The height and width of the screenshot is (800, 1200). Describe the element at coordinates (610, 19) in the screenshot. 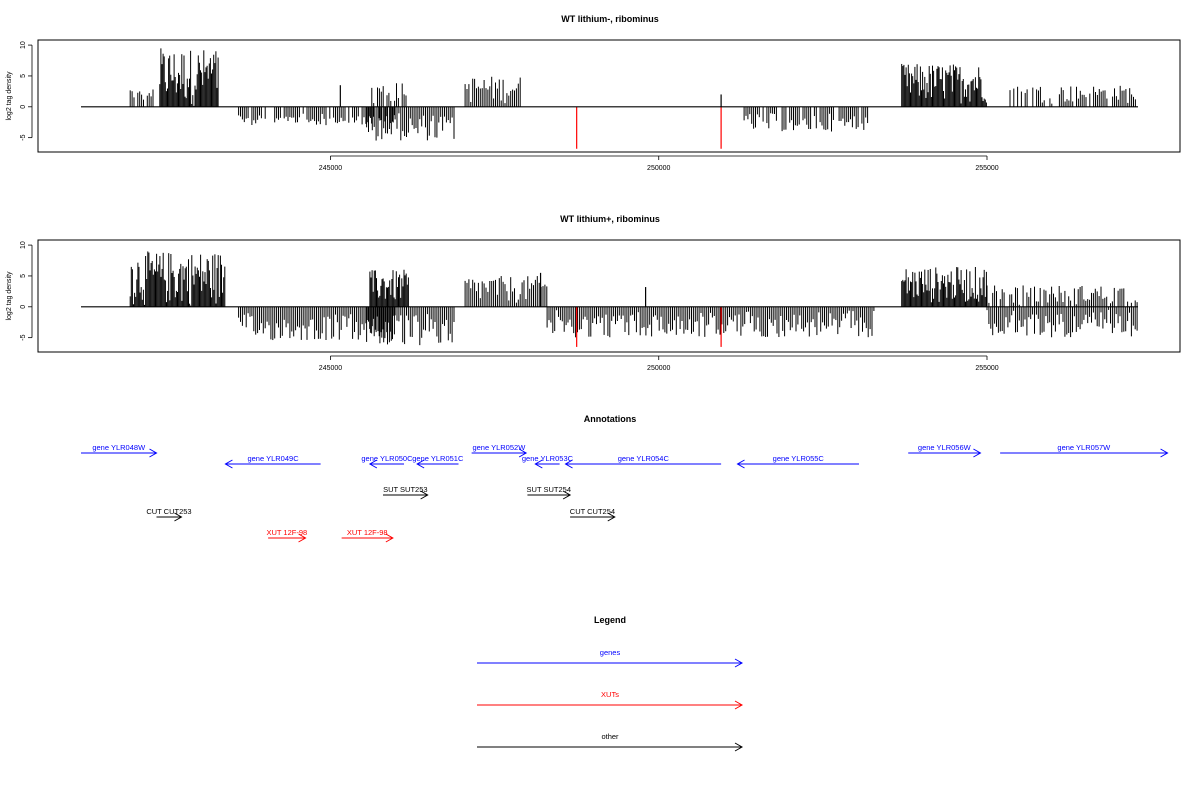

I see `panel-title: WT lithium-, ribominus` at that location.